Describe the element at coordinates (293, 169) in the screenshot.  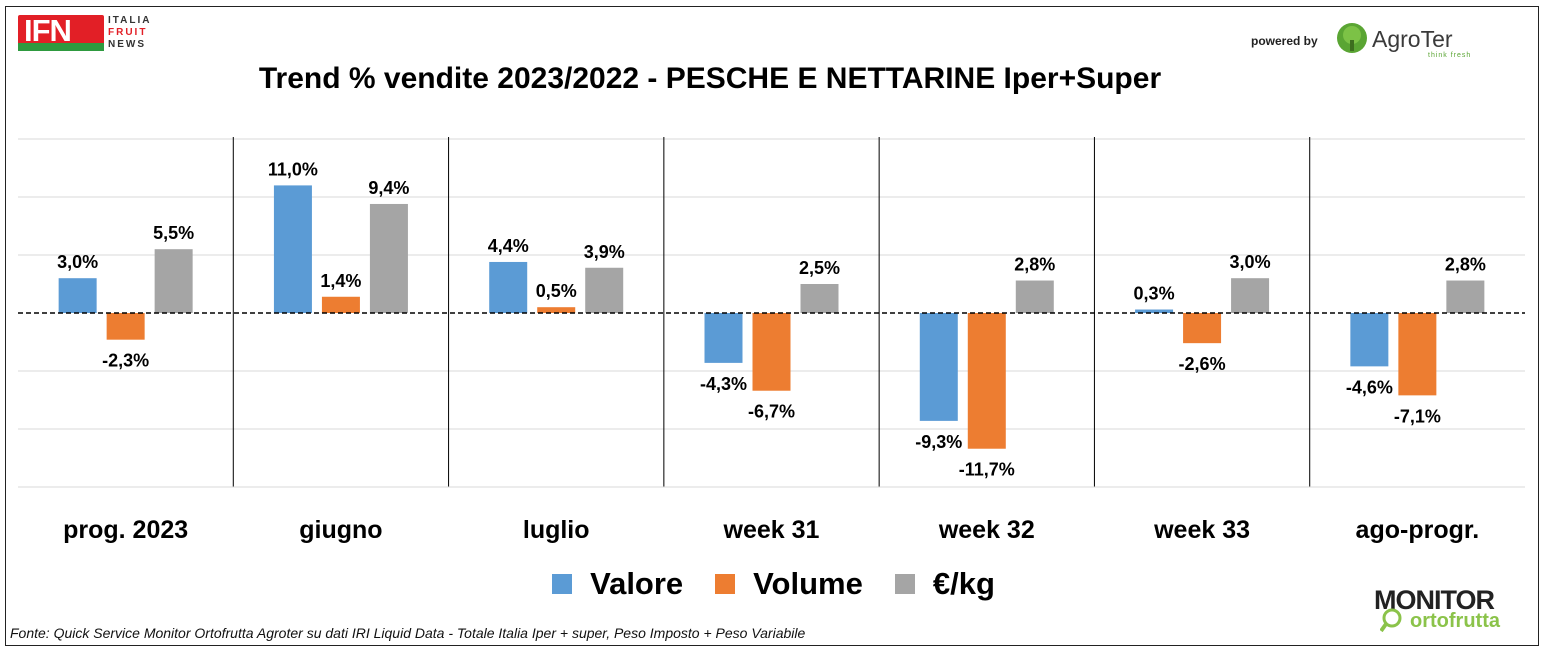
I see `data-label: 11,0%` at that location.